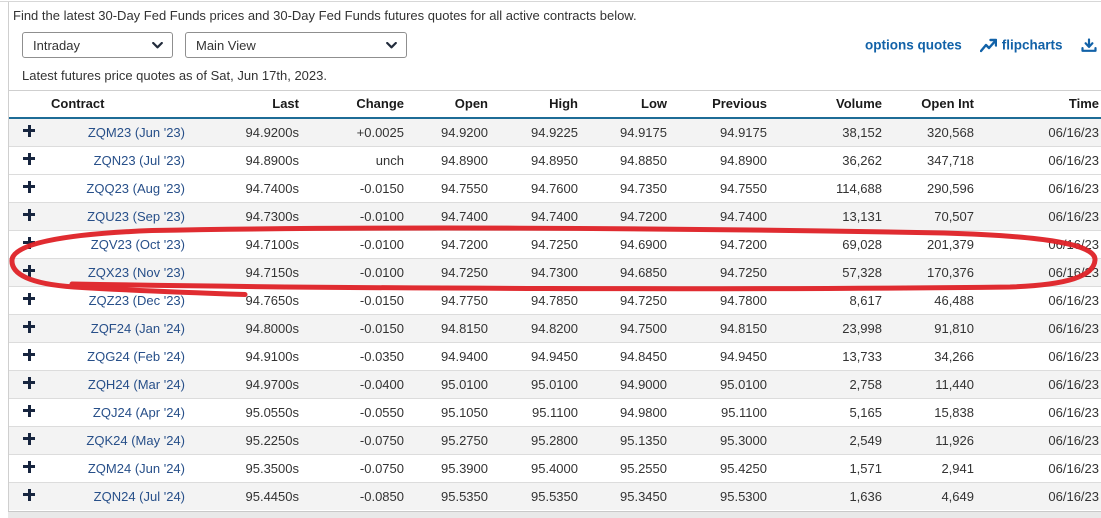 Image resolution: width=1101 pixels, height=518 pixels. Describe the element at coordinates (250, 104) in the screenshot. I see `col-header-last: Last` at that location.